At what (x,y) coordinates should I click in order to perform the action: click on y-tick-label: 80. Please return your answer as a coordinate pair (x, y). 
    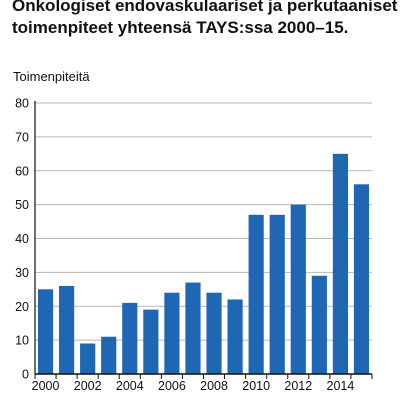
    Looking at the image, I should click on (22, 104).